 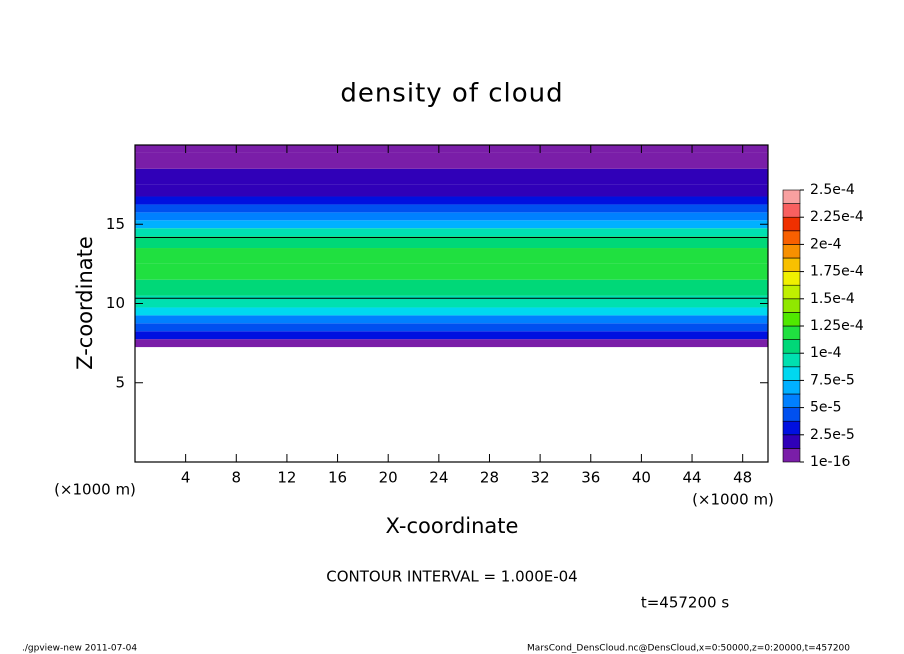 What do you see at coordinates (837, 326) in the screenshot?
I see `colorbar-label: 1.25e-4` at bounding box center [837, 326].